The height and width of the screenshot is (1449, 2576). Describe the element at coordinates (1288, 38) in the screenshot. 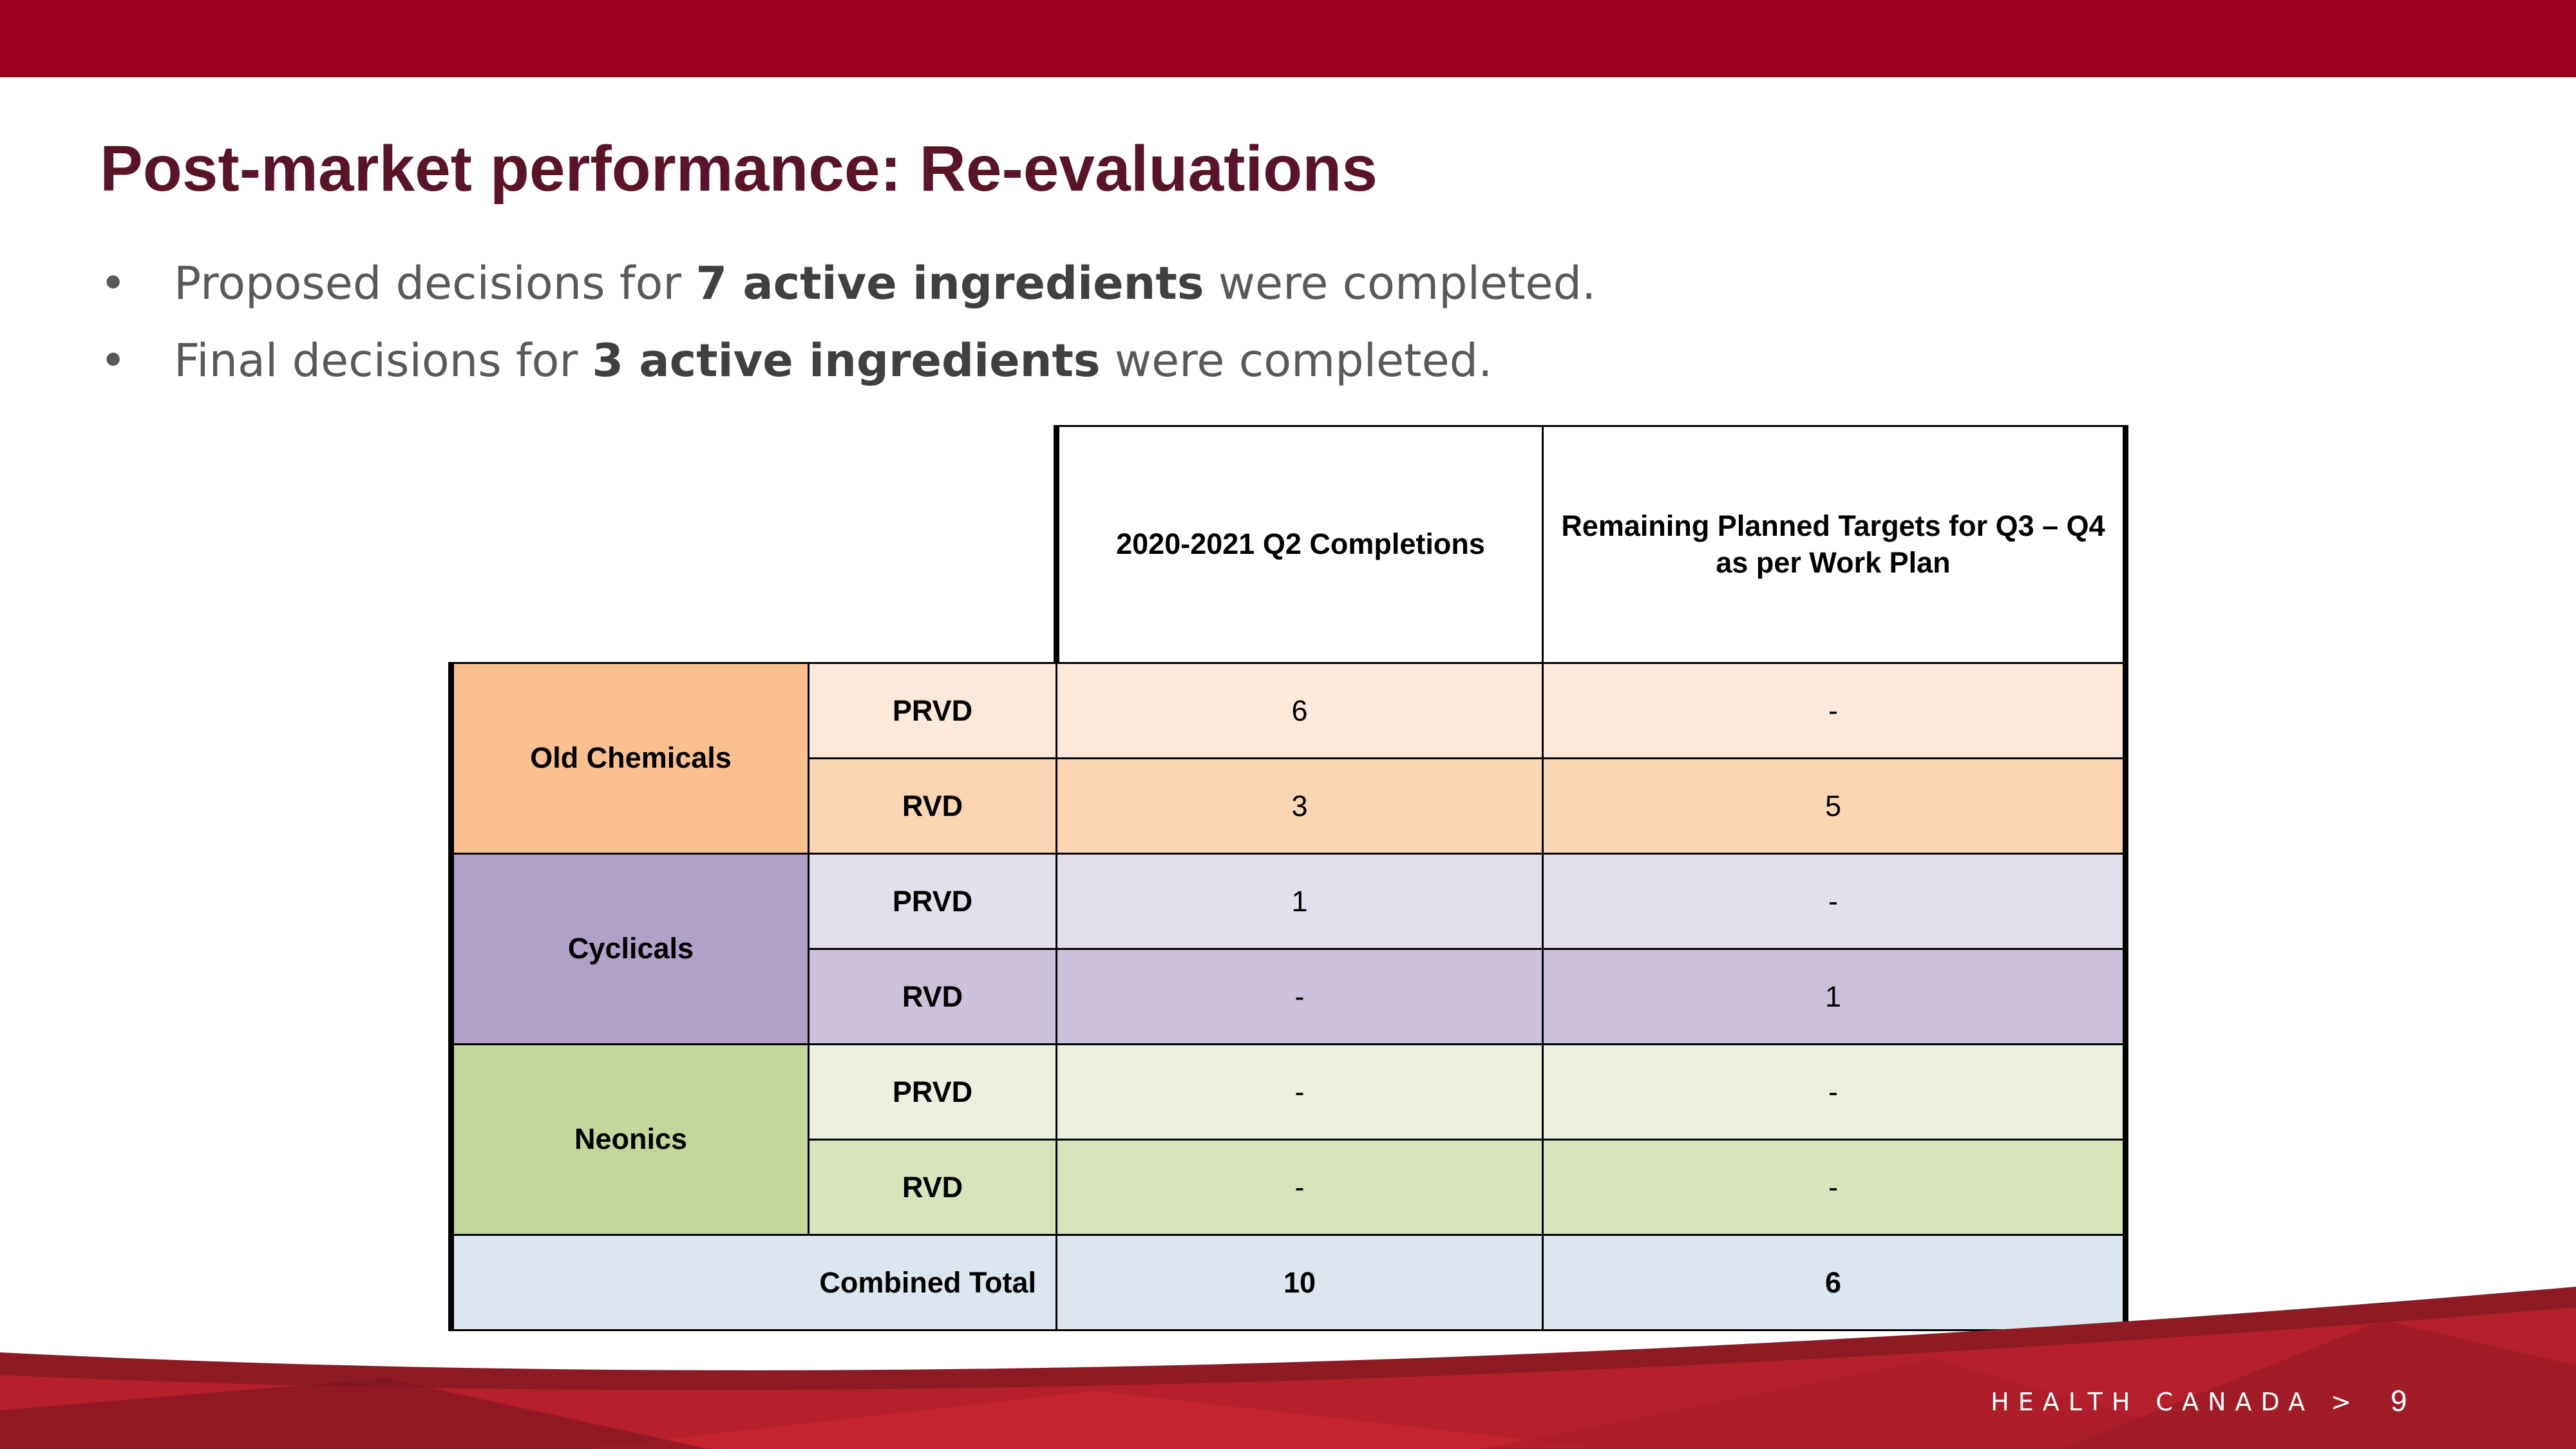

I see `top-banner` at that location.